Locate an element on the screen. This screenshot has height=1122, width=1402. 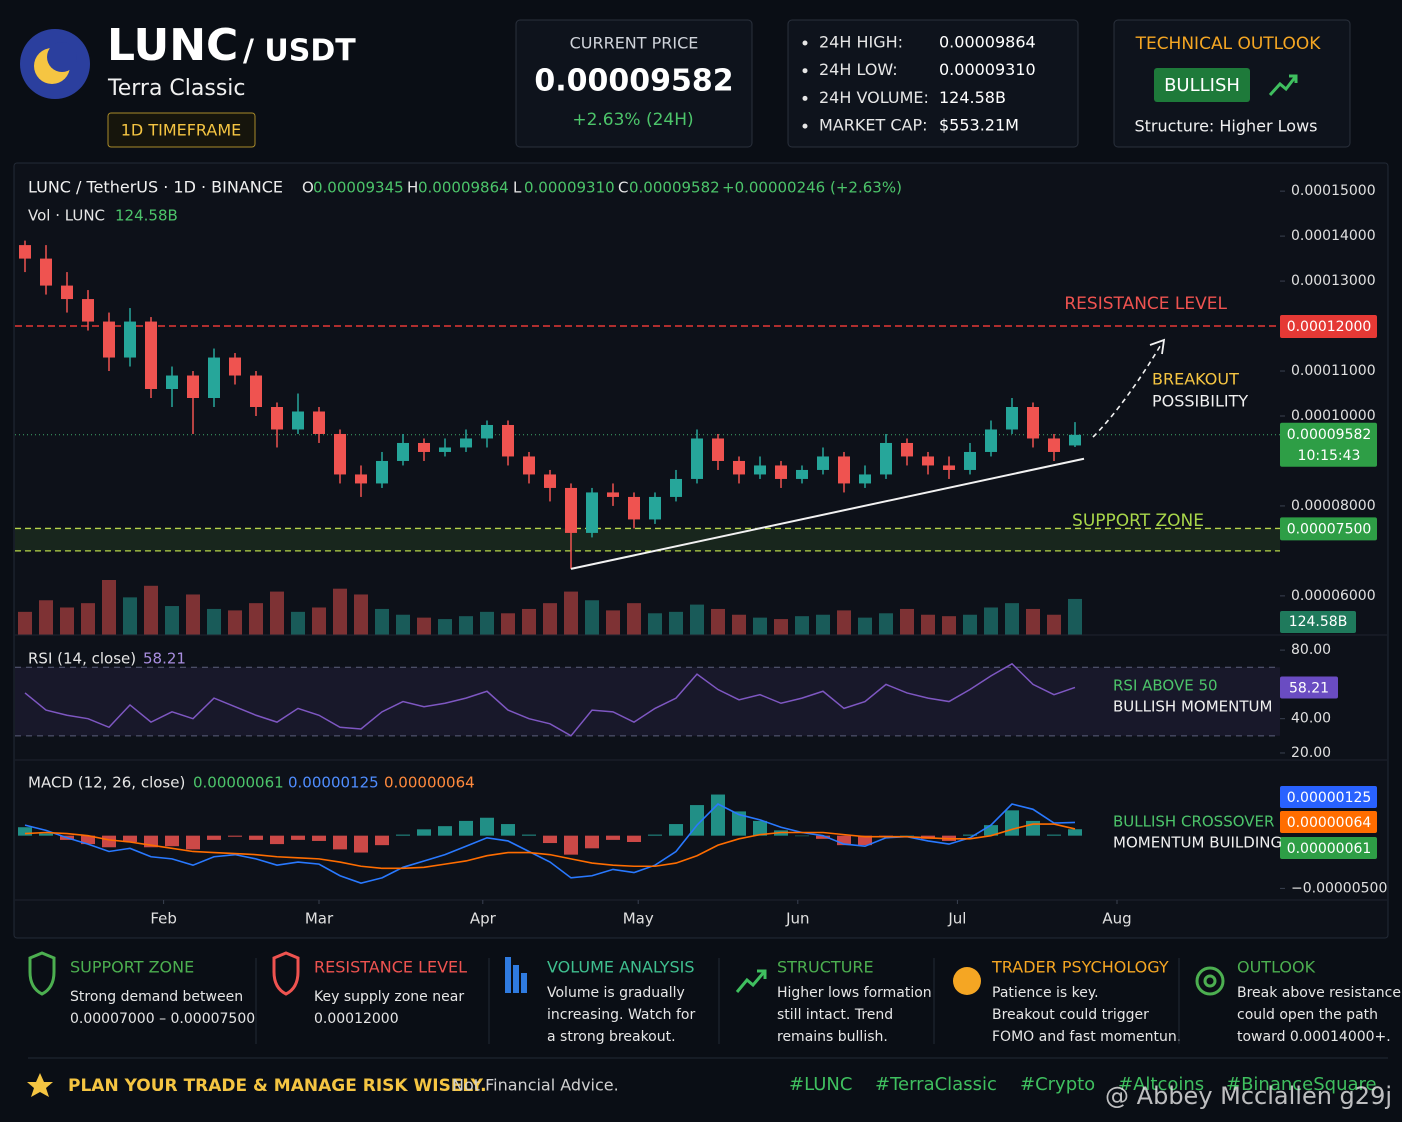
card-title: OUTLOOK is located at coordinates (1276, 967).